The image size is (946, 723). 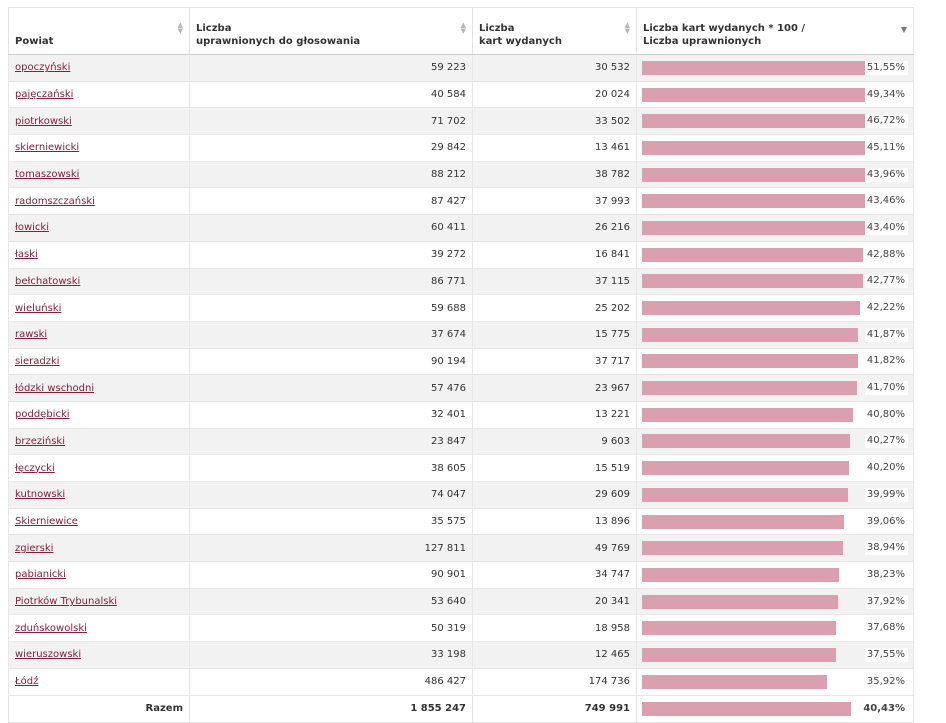 I want to click on ratio-cell: 43,46%, so click(x=775, y=201).